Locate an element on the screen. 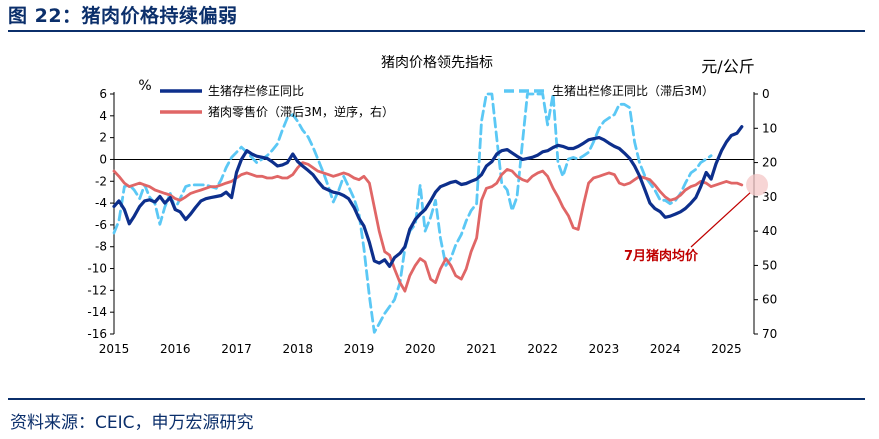  annotation-label: 7月猪肉均价 is located at coordinates (661, 256).